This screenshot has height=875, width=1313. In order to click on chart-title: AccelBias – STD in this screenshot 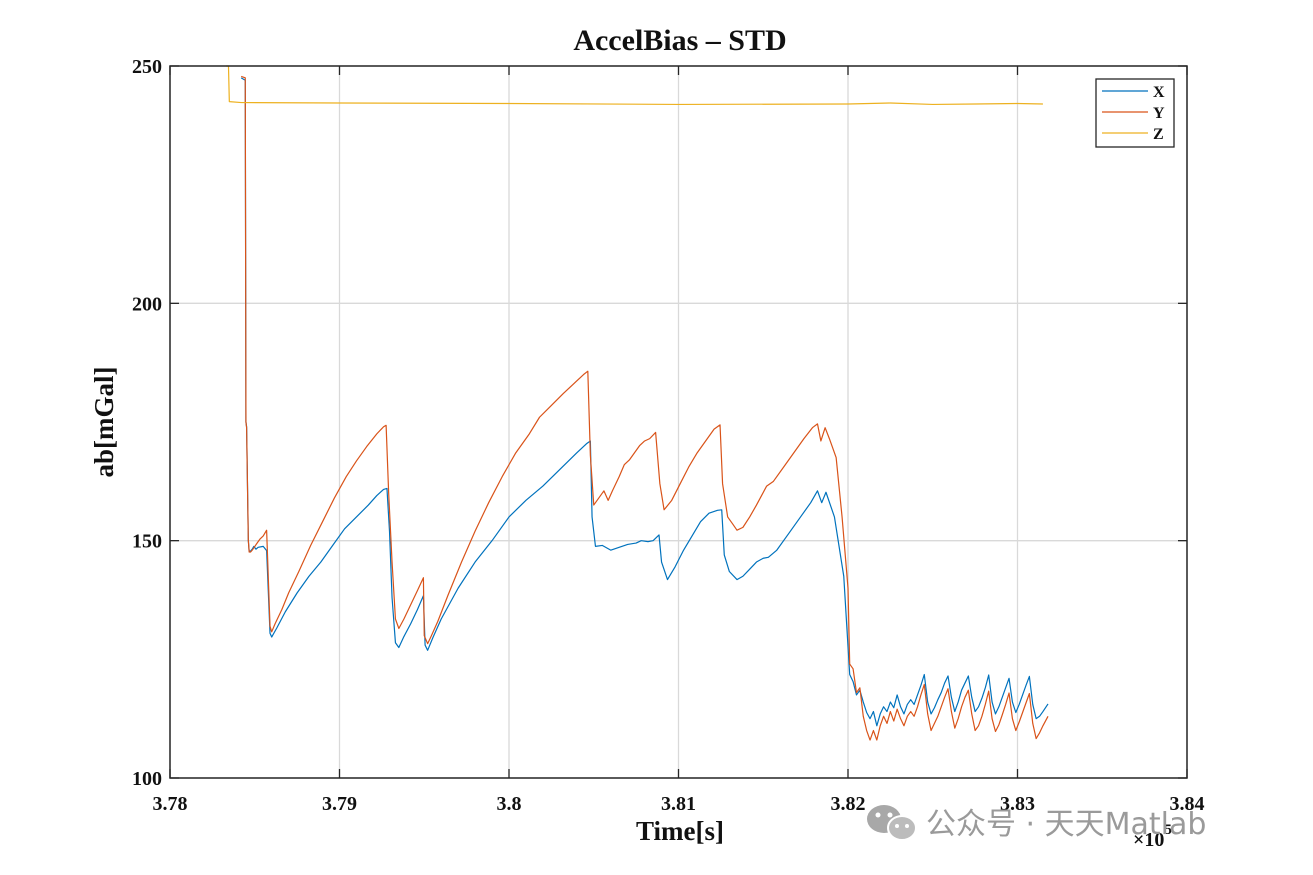, I will do `click(679, 40)`.